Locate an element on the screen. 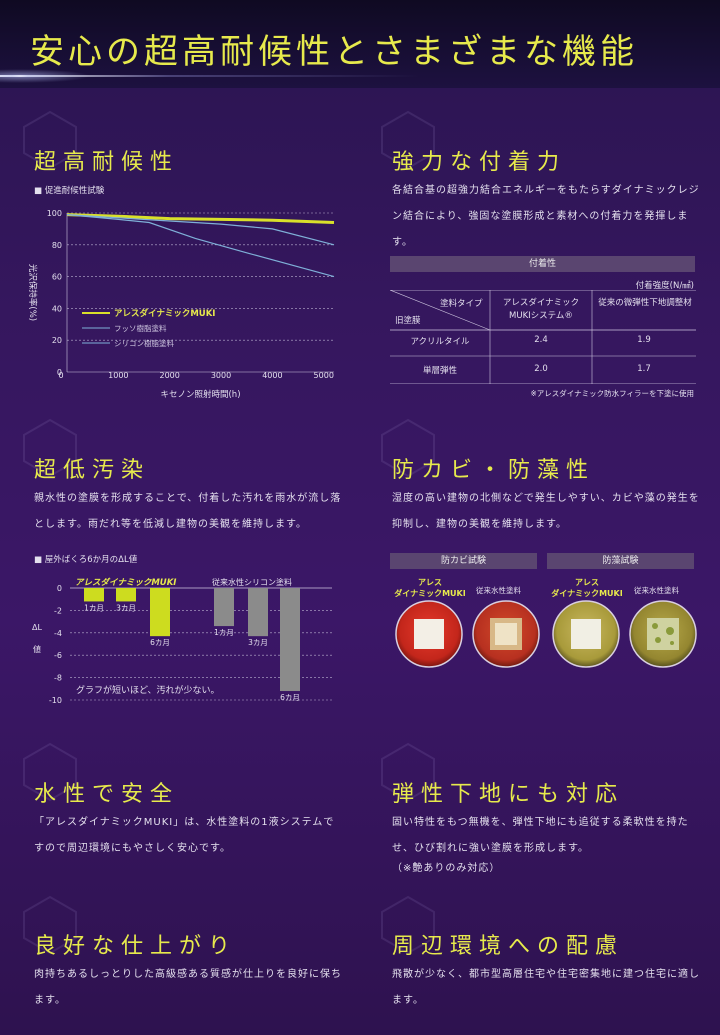 The image size is (720, 1035). adhesion-head-type: 塗料タイプ is located at coordinates (461, 304).